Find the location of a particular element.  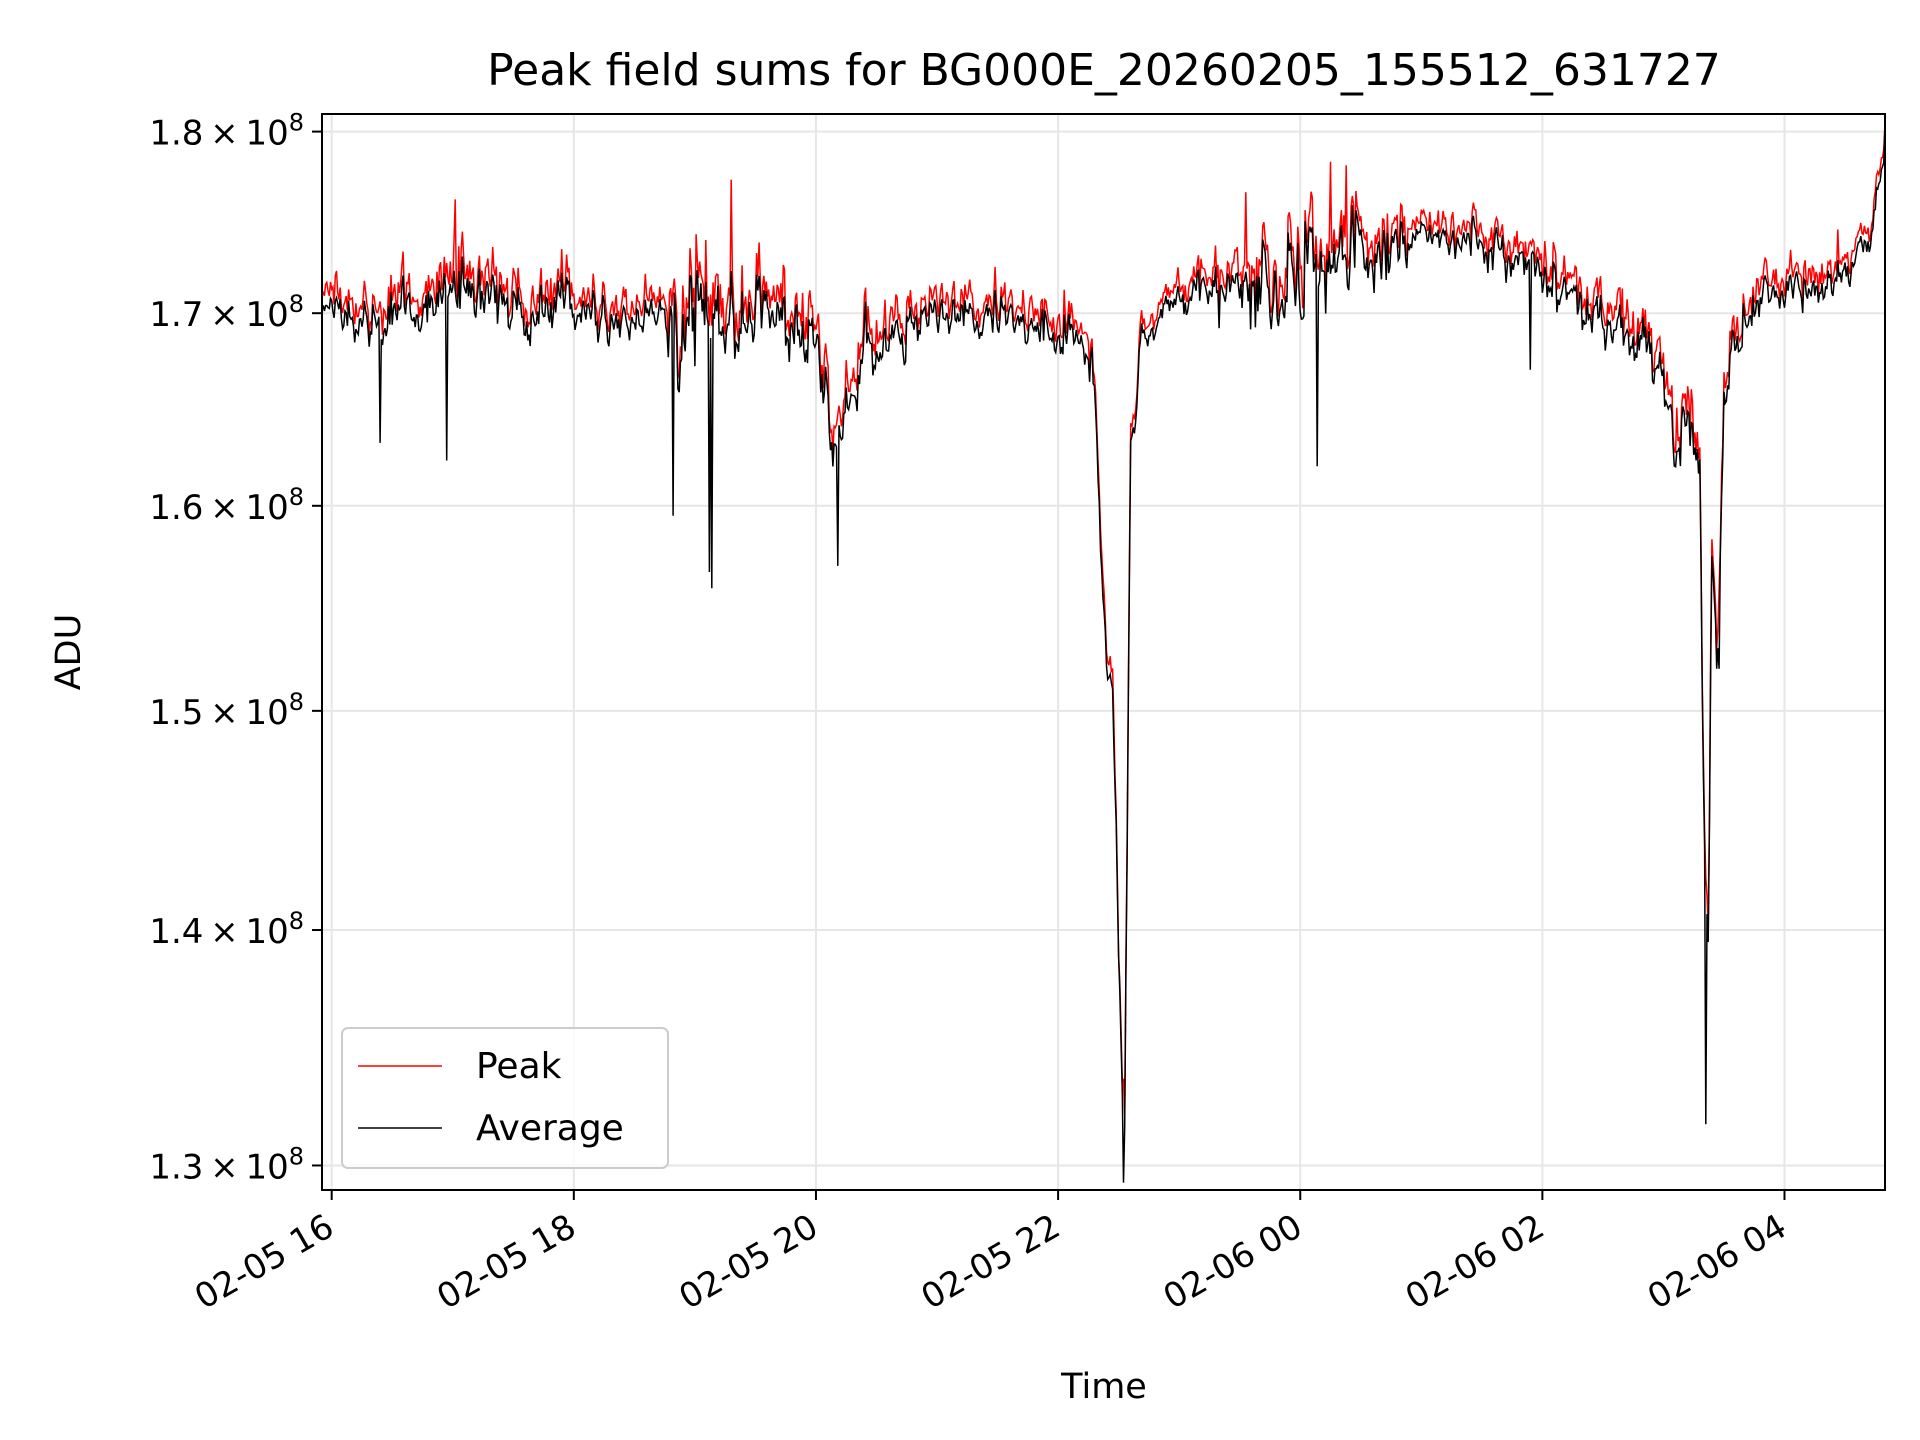

y-tick-label: 1.6 × 108 is located at coordinates (226, 505).